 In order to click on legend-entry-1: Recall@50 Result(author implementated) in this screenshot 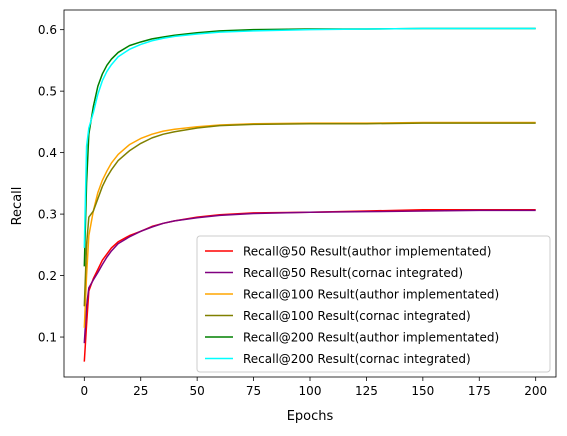, I will do `click(367, 252)`.